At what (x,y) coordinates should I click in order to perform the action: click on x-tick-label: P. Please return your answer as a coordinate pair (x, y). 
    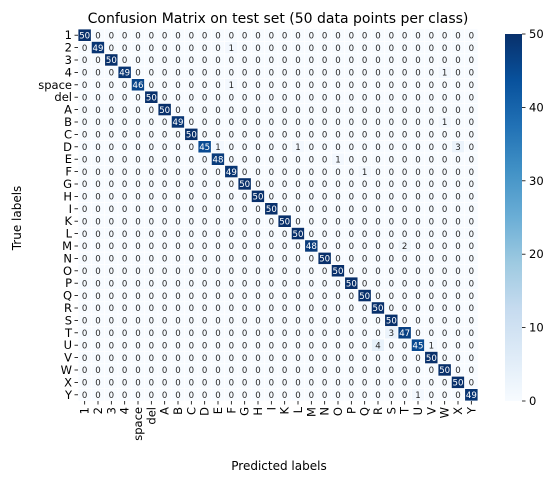
    Looking at the image, I should click on (351, 410).